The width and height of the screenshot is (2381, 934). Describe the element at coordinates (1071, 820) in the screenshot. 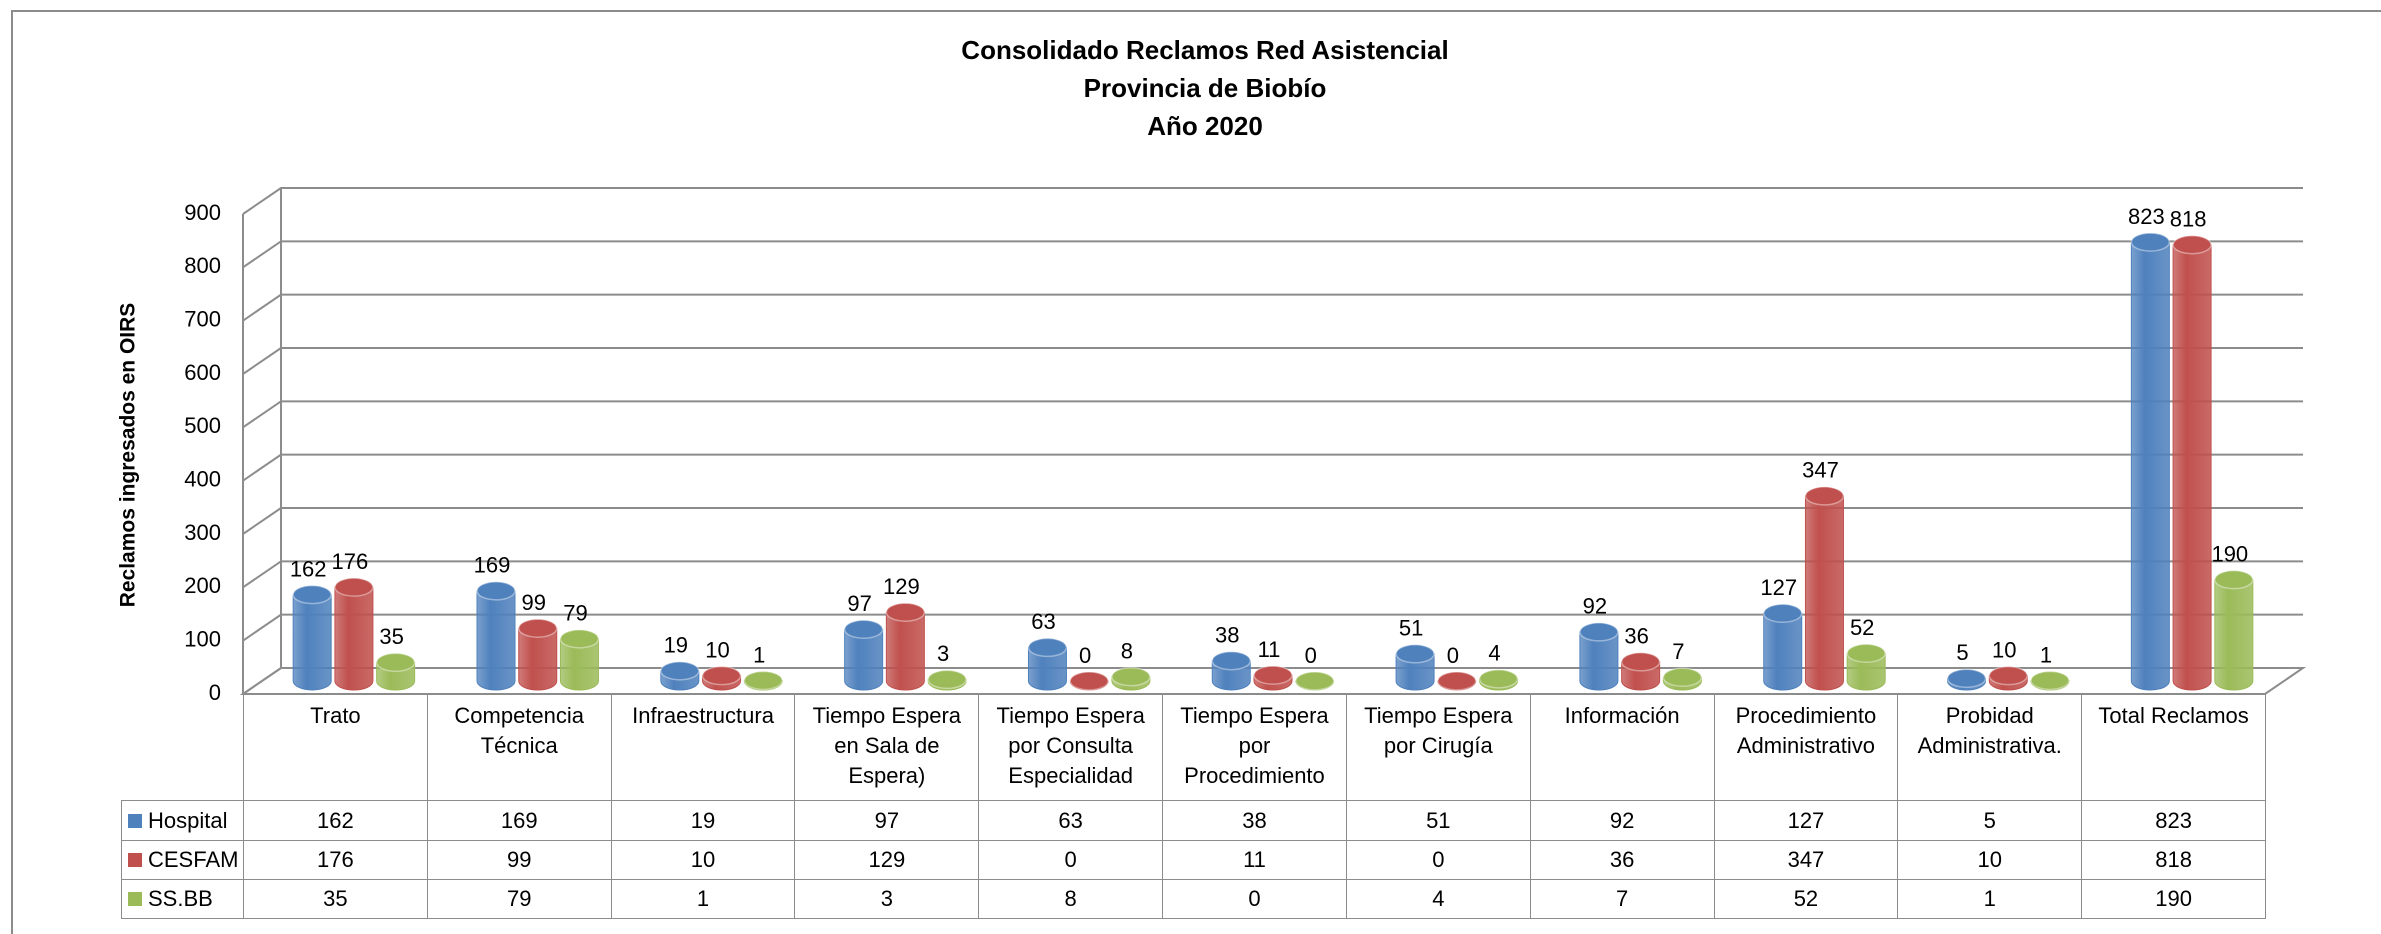

I see `table-cell: 63` at that location.